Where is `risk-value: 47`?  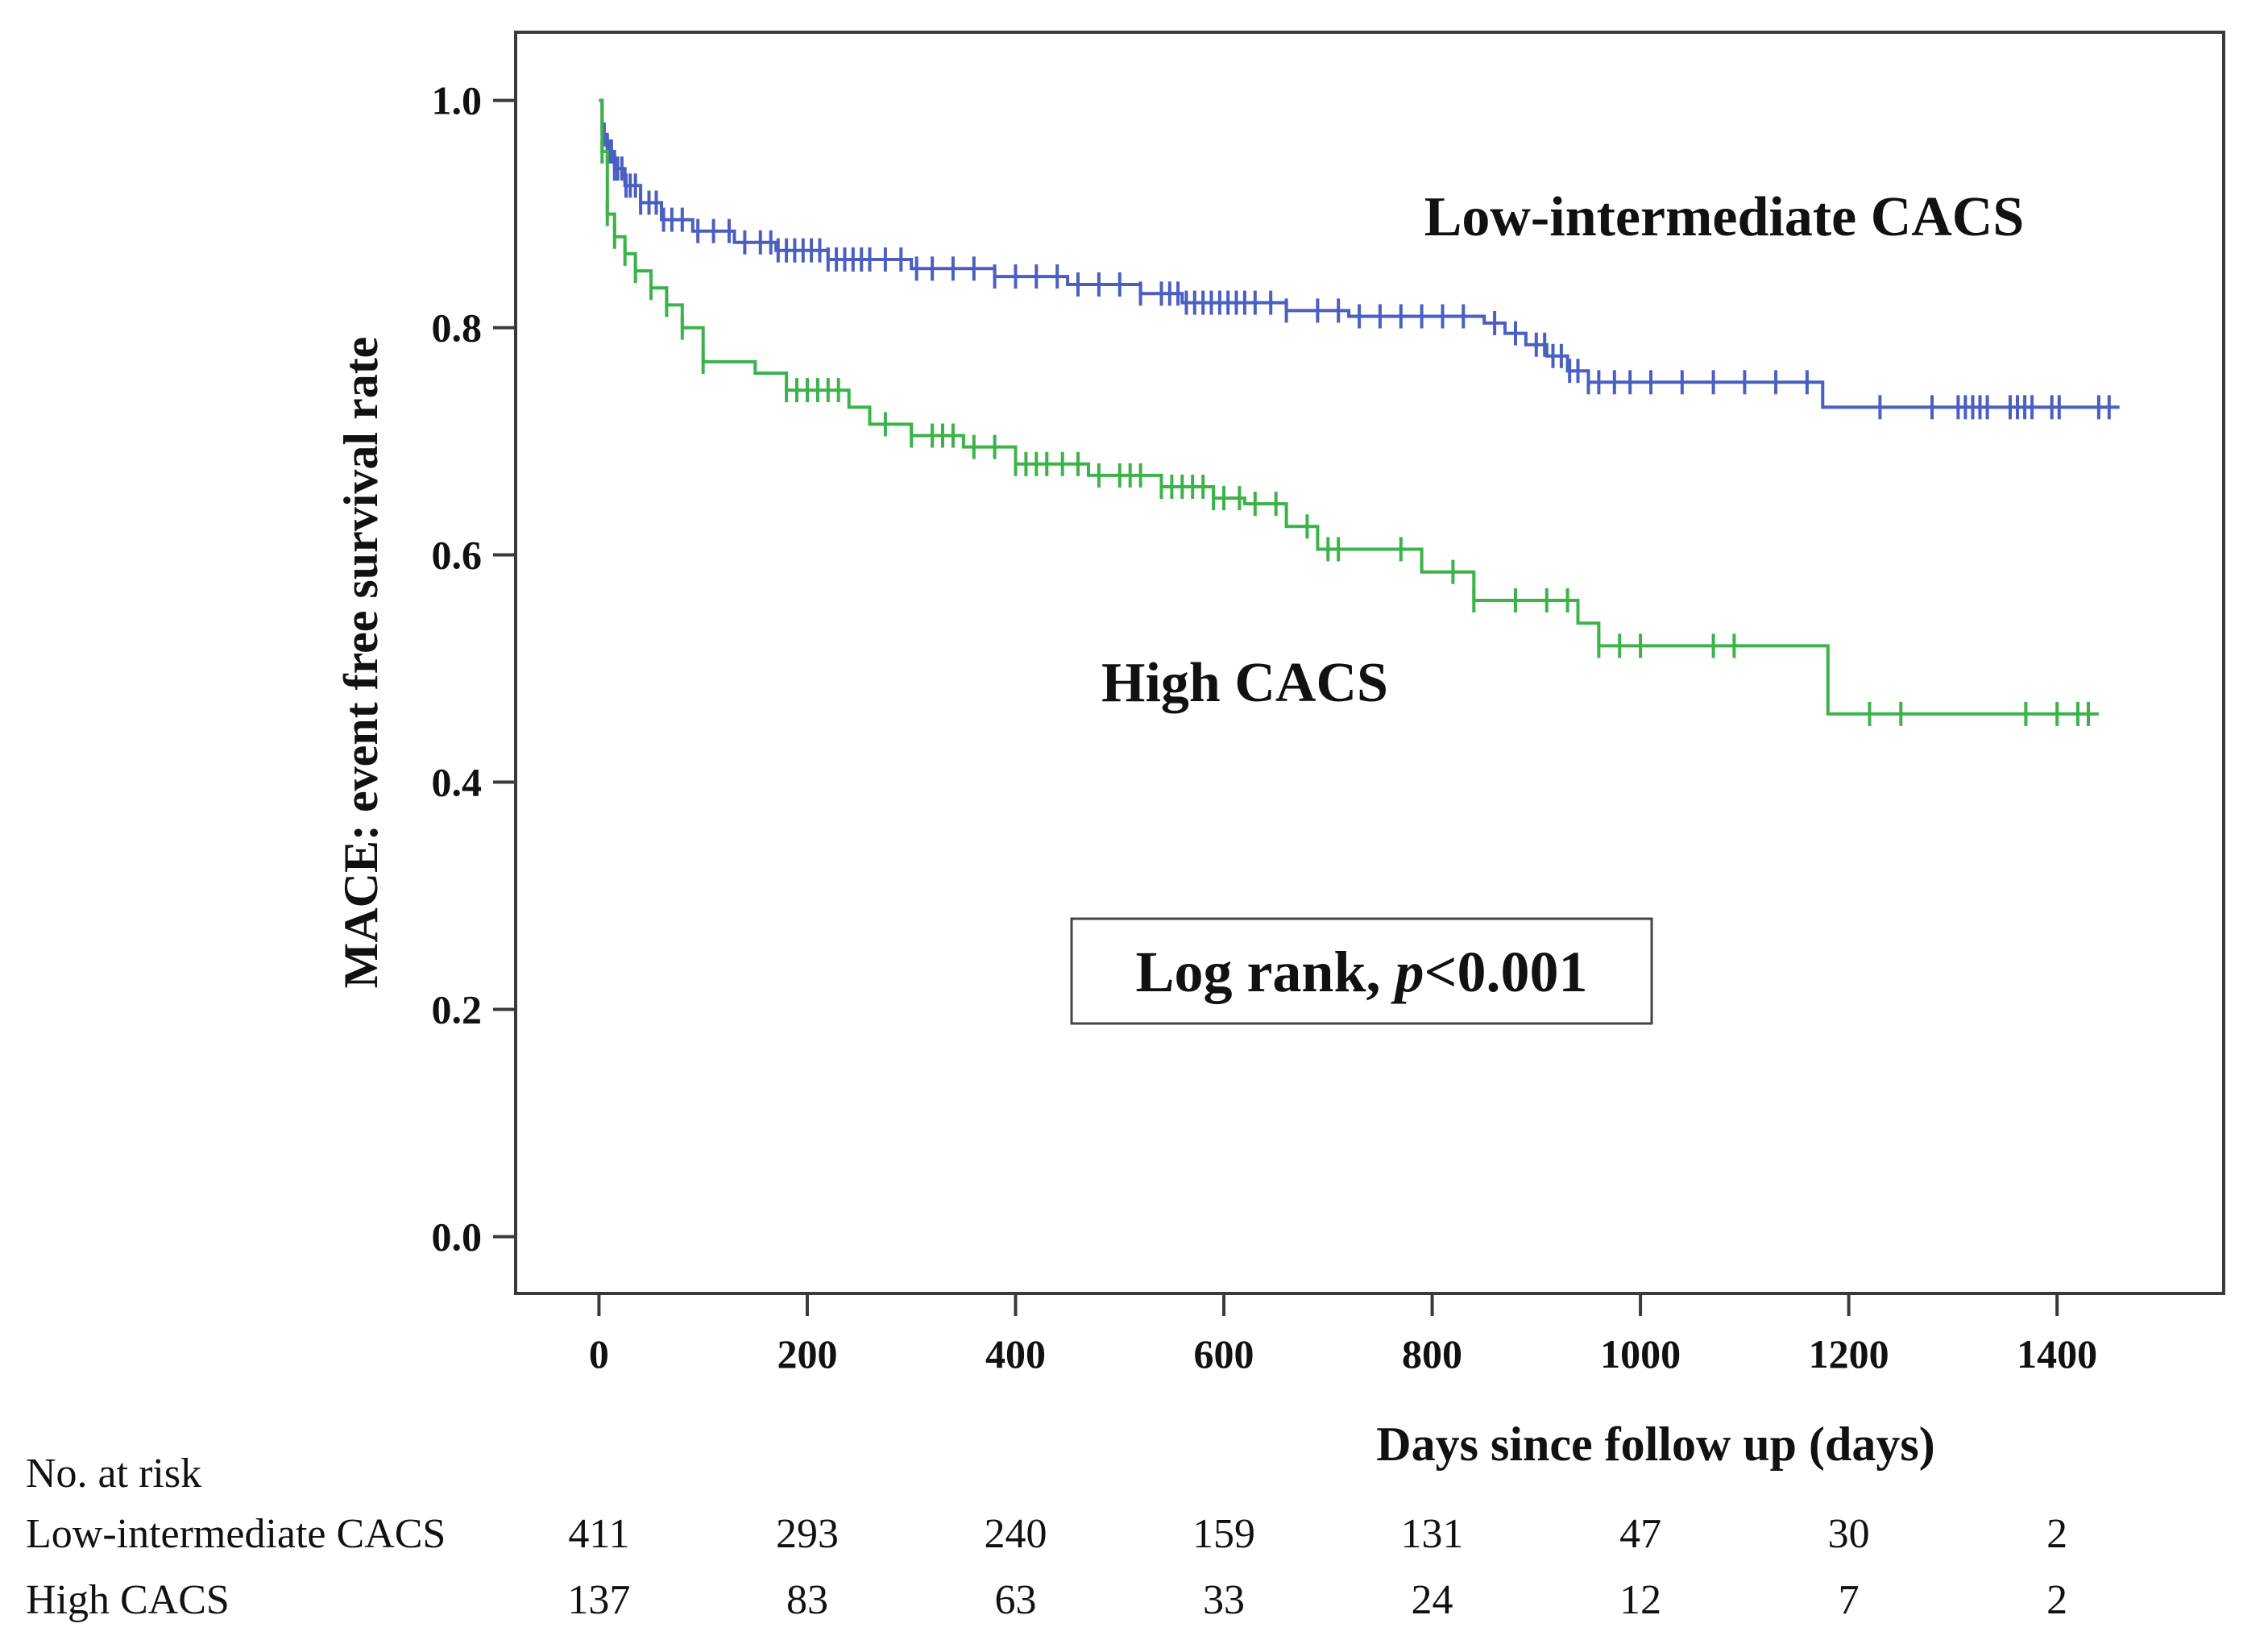 risk-value: 47 is located at coordinates (1640, 1534).